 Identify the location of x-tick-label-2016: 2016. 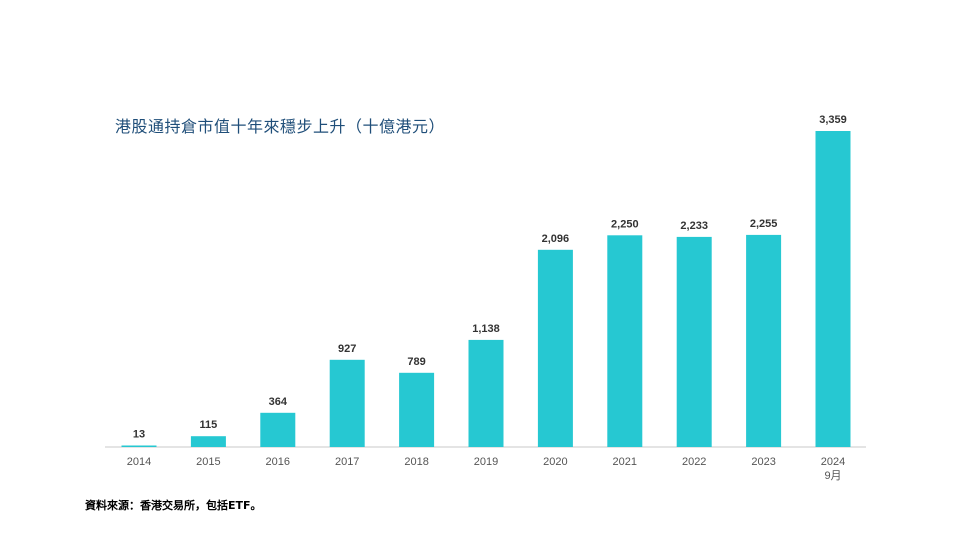
(278, 462).